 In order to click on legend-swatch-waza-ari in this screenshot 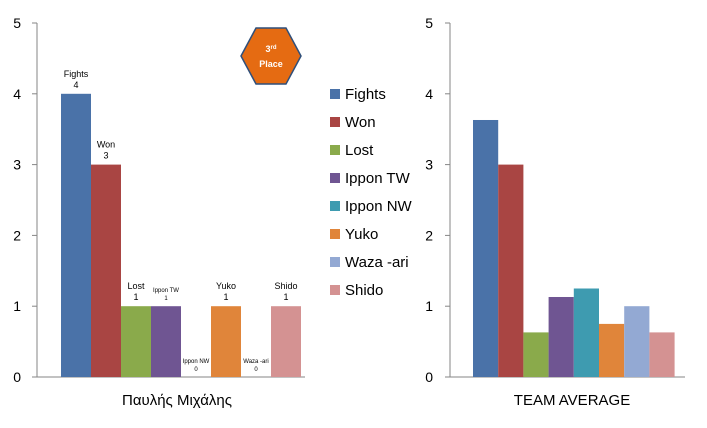, I will do `click(335, 262)`.